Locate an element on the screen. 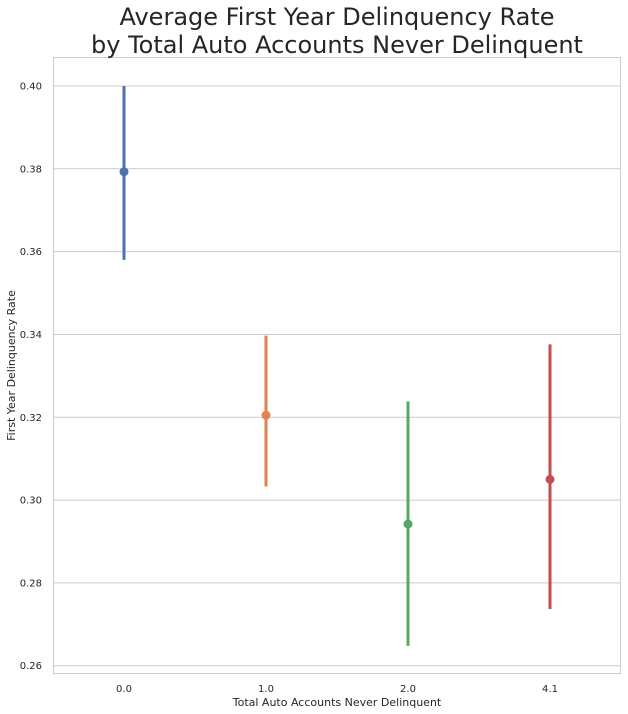  x-axis-label: Total Auto Accounts Never Delinquent is located at coordinates (337, 702).